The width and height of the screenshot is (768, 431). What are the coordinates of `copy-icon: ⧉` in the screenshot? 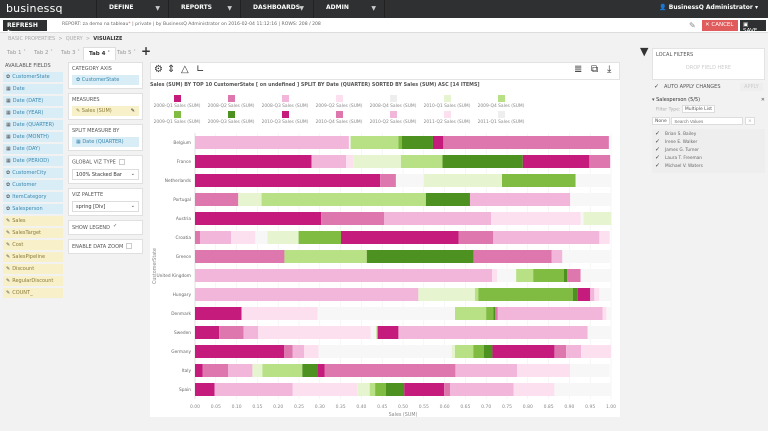 It's located at (595, 69).